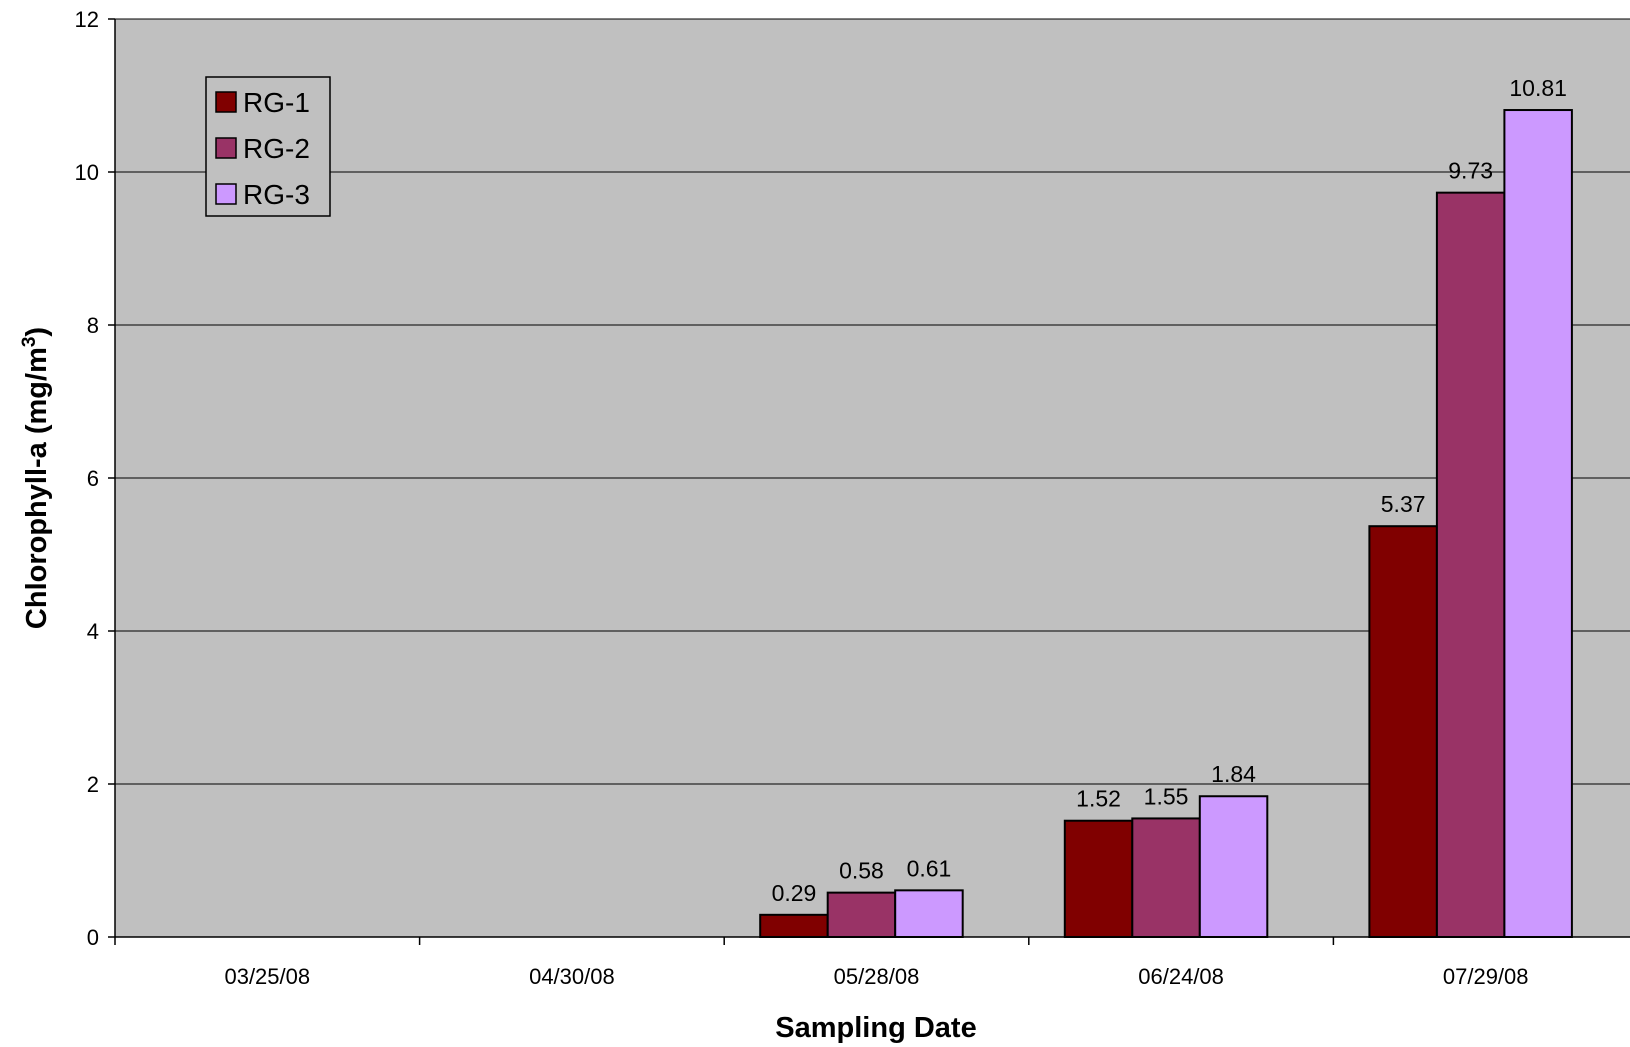  I want to click on legend: RG-1 RG-2 RG-3, so click(268, 146).